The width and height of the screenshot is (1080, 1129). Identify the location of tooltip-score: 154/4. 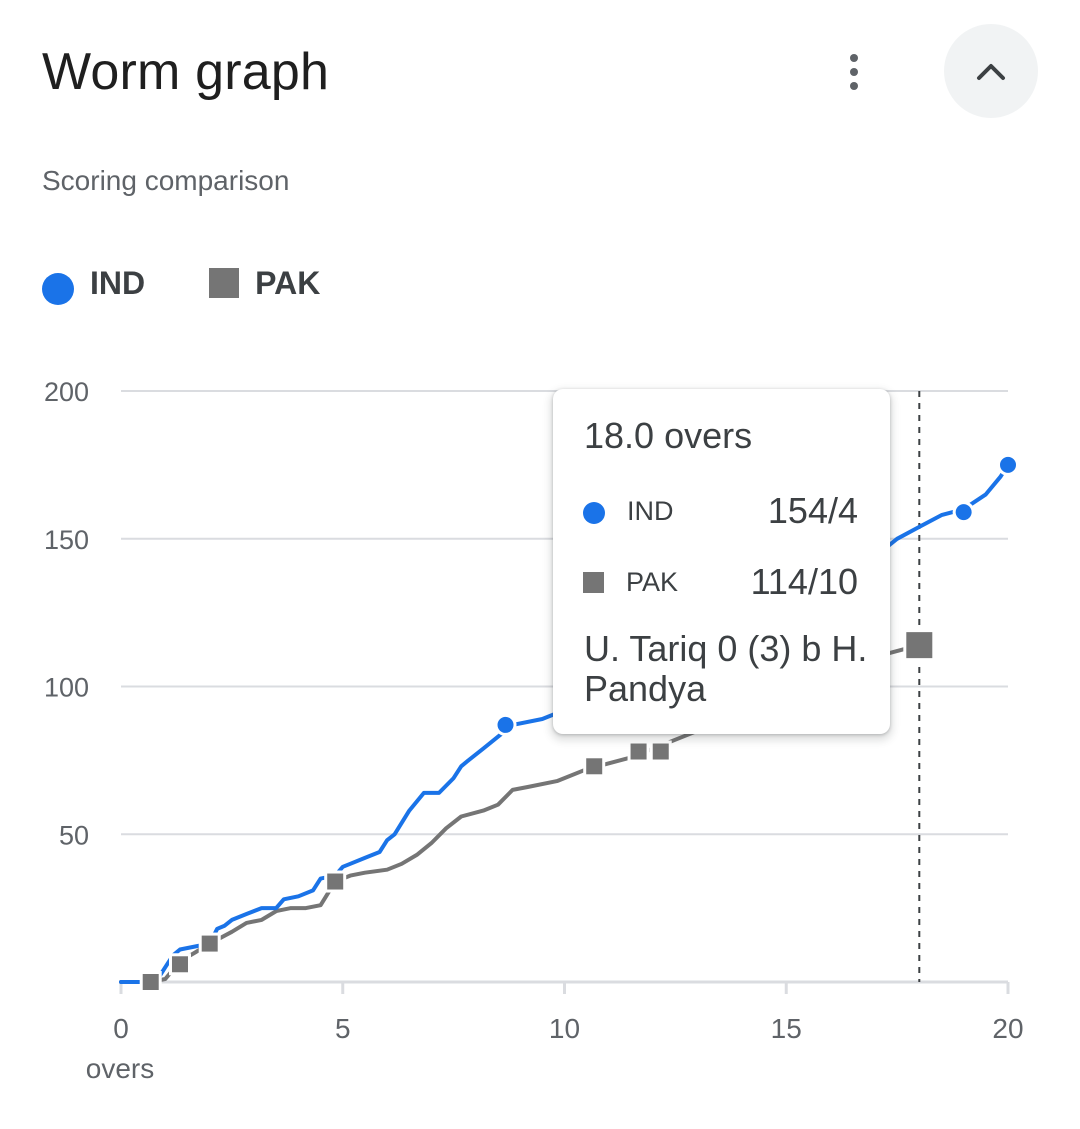
(812, 510).